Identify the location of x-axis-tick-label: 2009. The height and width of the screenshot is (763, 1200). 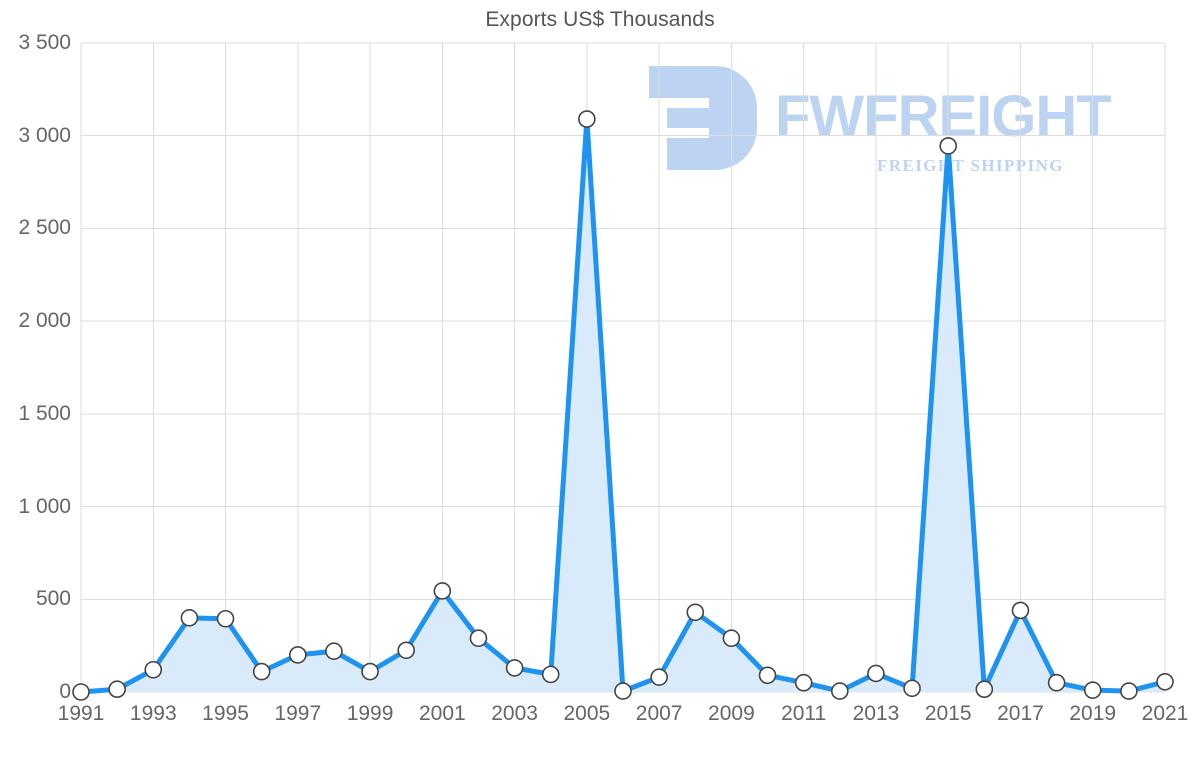
(731, 713).